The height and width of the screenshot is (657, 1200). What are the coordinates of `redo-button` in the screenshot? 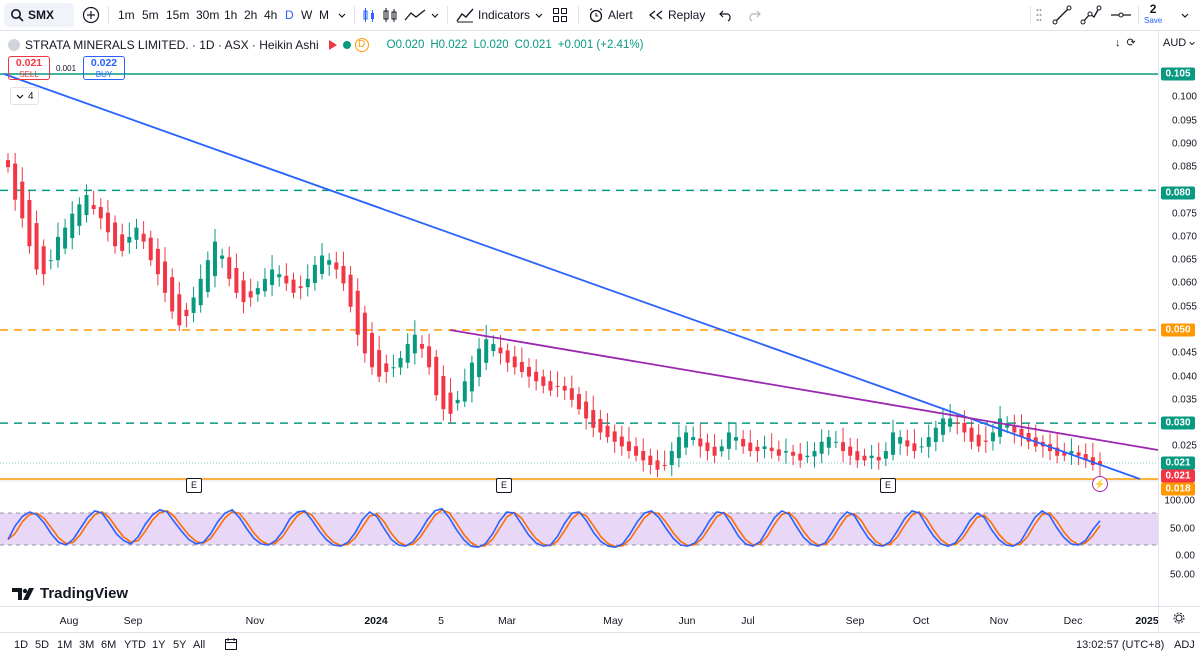 It's located at (754, 15).